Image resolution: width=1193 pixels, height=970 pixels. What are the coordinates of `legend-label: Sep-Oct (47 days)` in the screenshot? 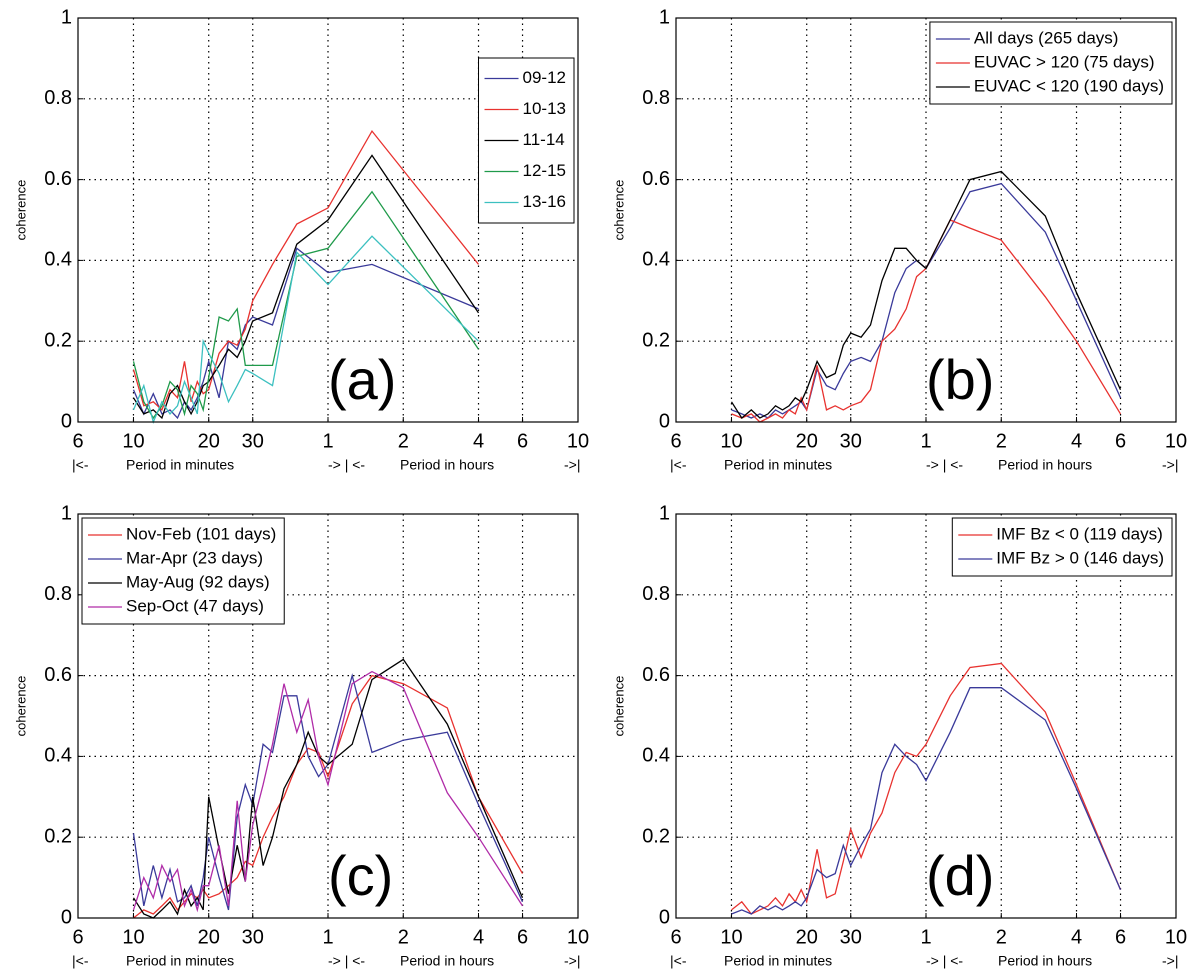 It's located at (195, 605).